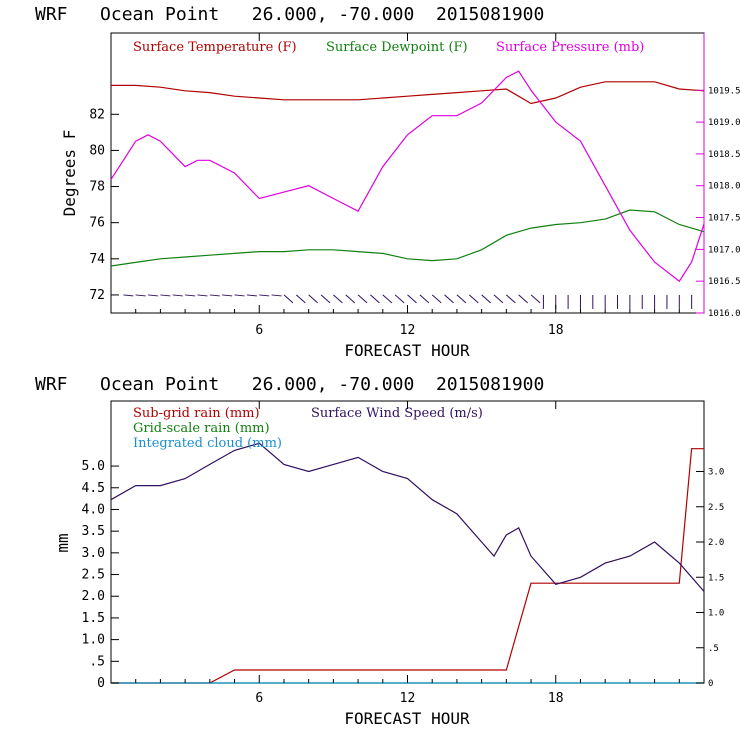  I want to click on y-tick-label: 4.5, so click(93, 488).